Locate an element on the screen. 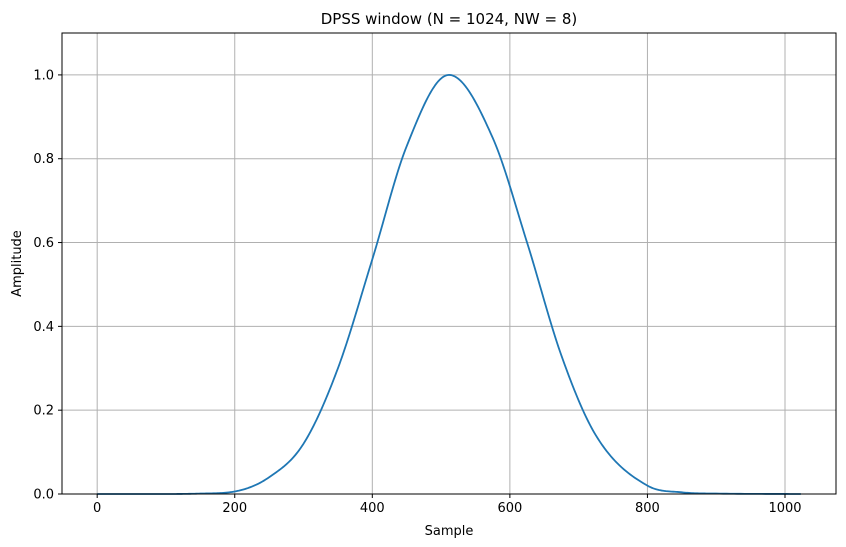 This screenshot has height=547, width=846. y-tick-label: 0.2 is located at coordinates (43, 411).